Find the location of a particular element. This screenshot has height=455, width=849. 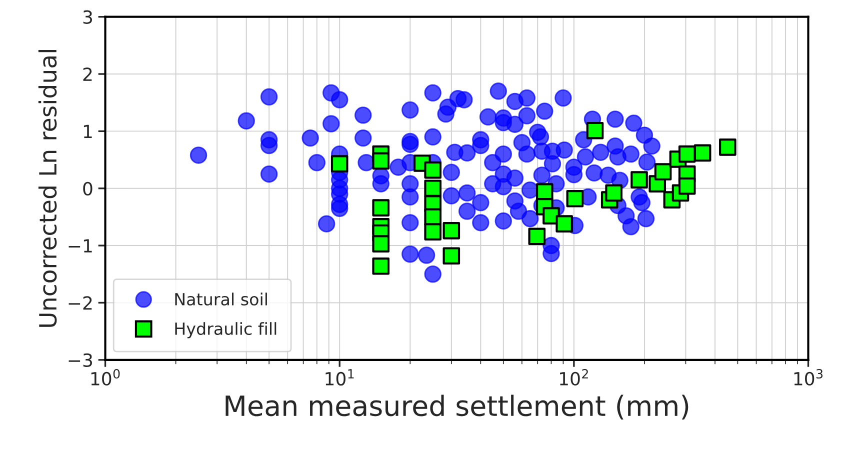

legend-label: Hydraulic fill is located at coordinates (225, 330).